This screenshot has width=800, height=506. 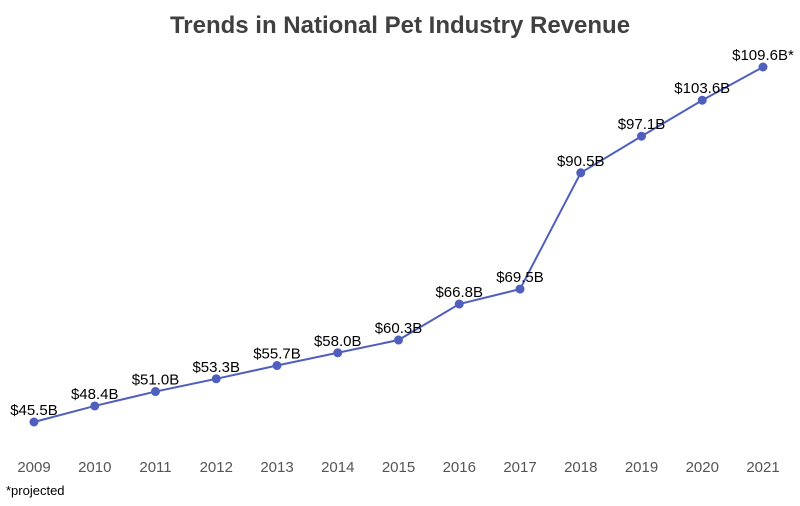 What do you see at coordinates (338, 341) in the screenshot?
I see `data-label-2014: $58.0B` at bounding box center [338, 341].